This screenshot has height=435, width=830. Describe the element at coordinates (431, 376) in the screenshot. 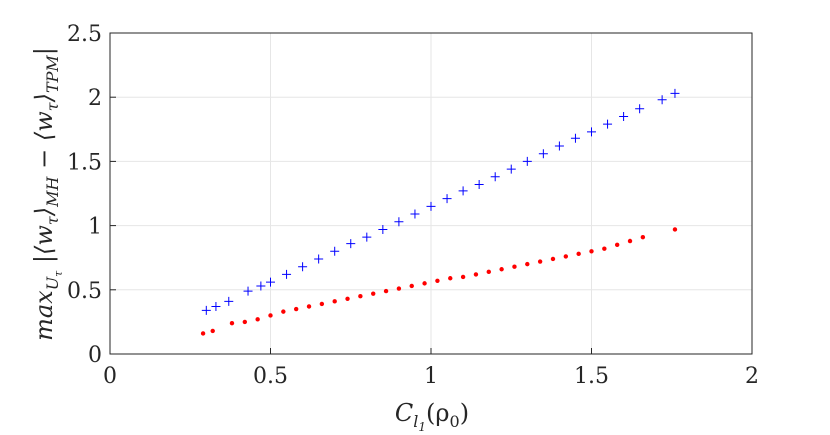

I see `x-tick-label: 1` at that location.